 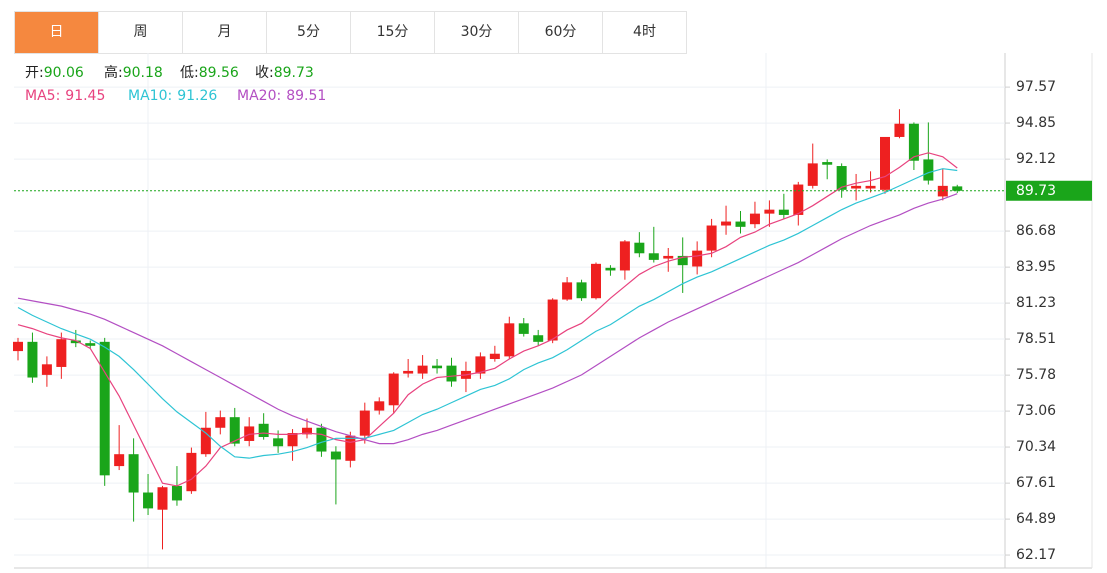 What do you see at coordinates (1036, 375) in the screenshot?
I see `y-tick-label: 75.78` at bounding box center [1036, 375].